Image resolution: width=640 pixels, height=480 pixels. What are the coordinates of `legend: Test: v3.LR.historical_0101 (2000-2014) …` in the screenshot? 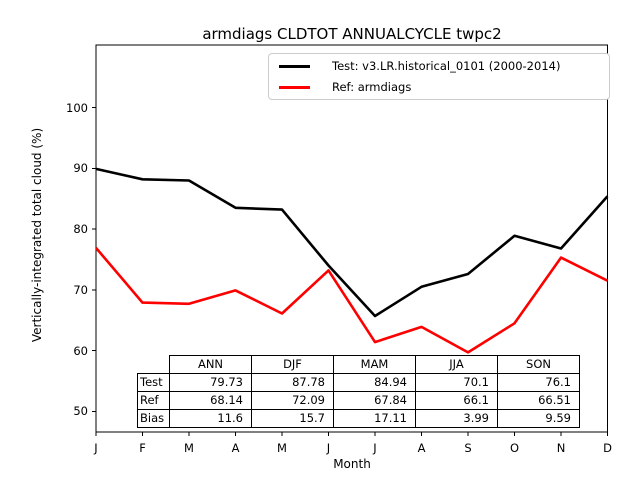 It's located at (439, 76).